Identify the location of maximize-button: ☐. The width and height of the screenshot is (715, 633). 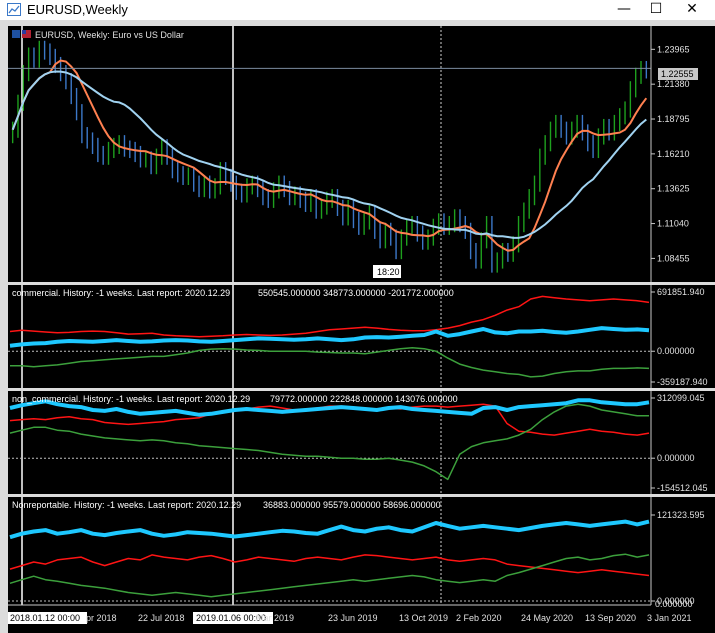
(656, 9).